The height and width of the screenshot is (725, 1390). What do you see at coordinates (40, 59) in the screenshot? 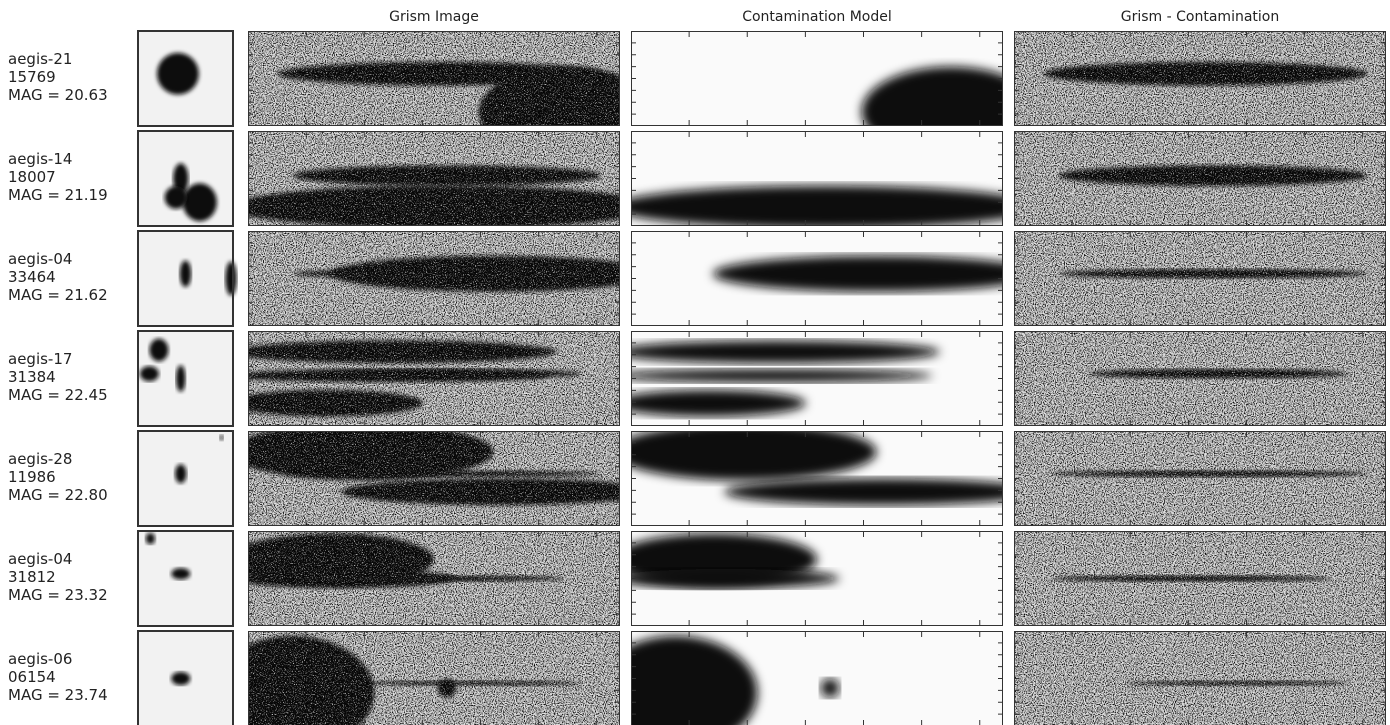
I see `row-label: aegis-21` at bounding box center [40, 59].